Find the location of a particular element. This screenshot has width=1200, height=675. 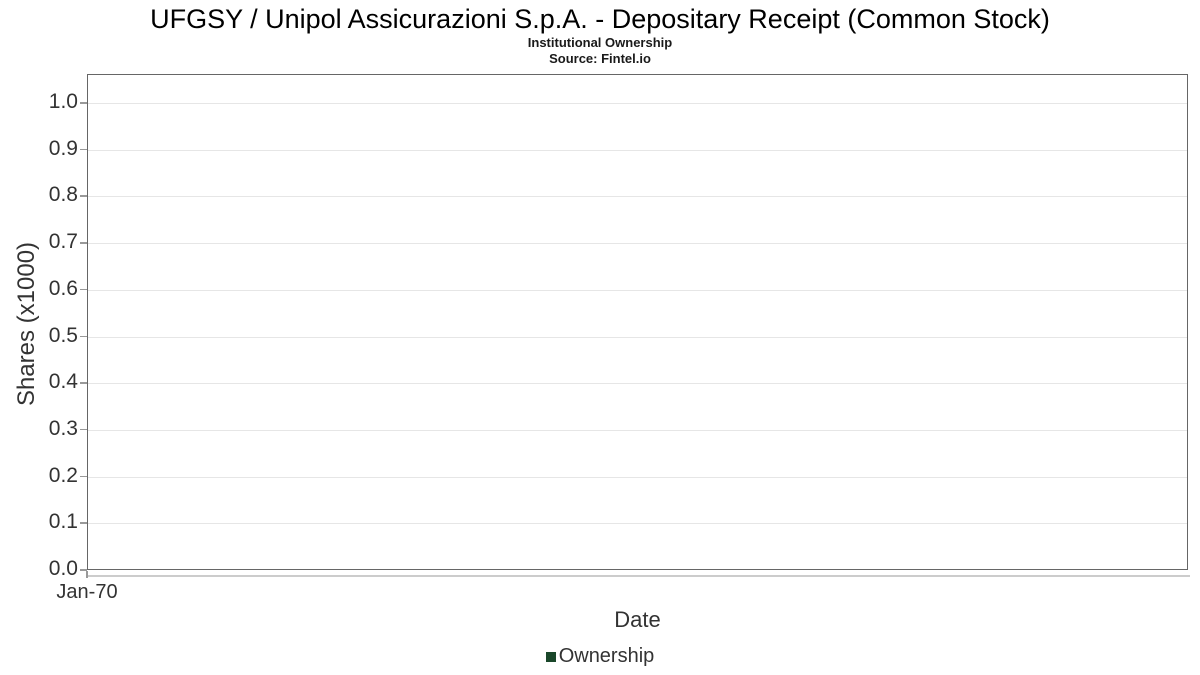

x-axis-tick-label: Jan-70 is located at coordinates (87, 592).